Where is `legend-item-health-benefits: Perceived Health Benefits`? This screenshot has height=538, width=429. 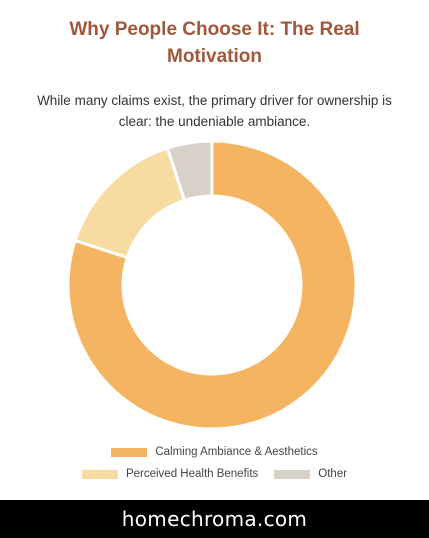 legend-item-health-benefits: Perceived Health Benefits is located at coordinates (170, 474).